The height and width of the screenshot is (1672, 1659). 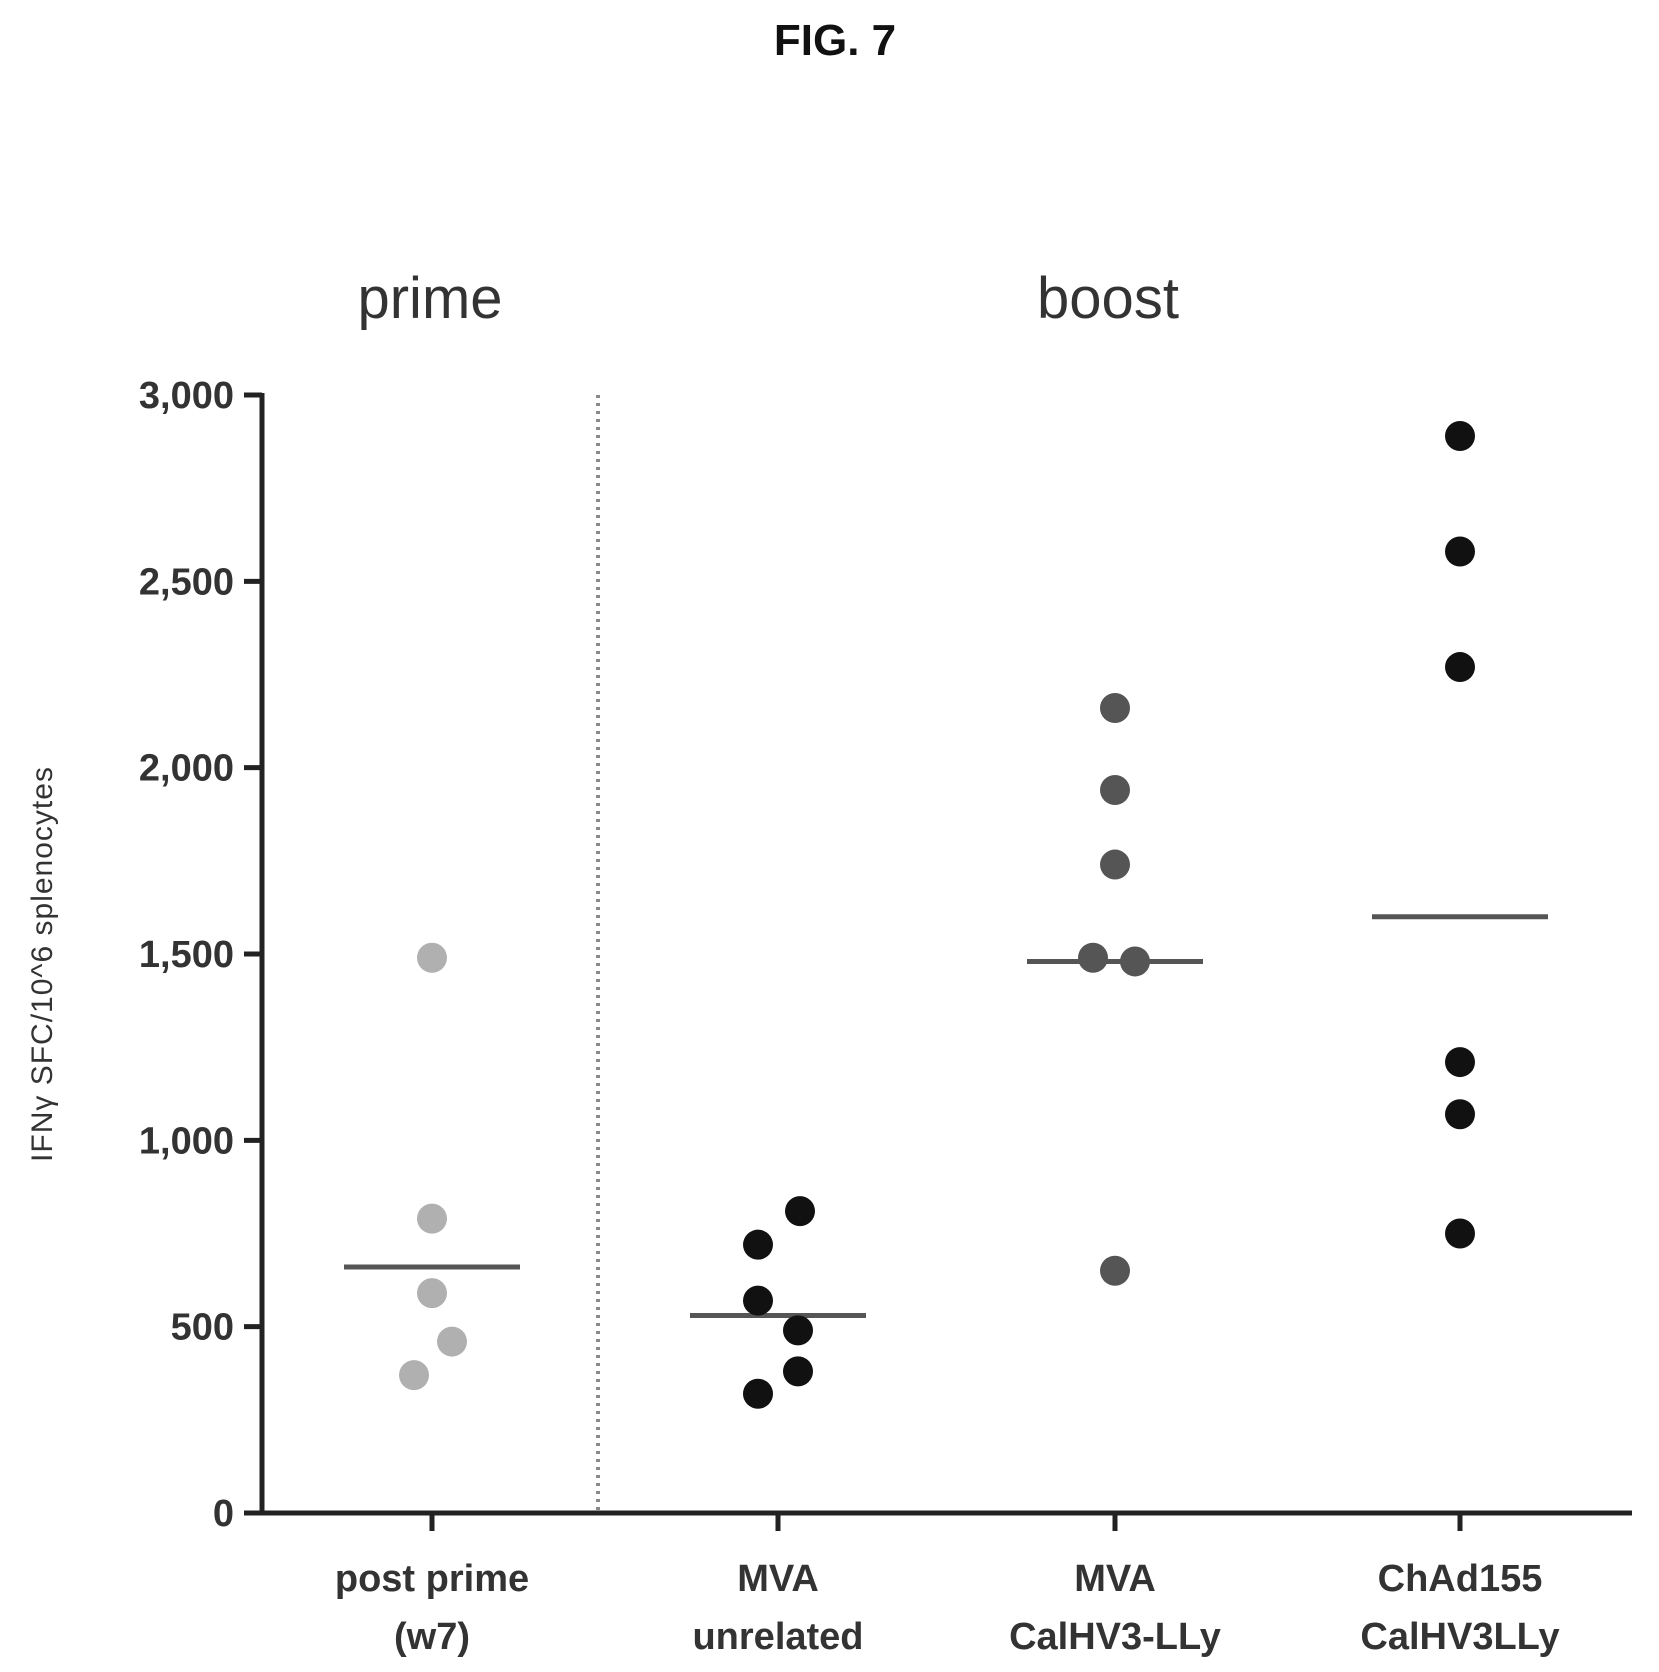 What do you see at coordinates (1115, 1637) in the screenshot?
I see `x-tick-label: CalHV3-LLy` at bounding box center [1115, 1637].